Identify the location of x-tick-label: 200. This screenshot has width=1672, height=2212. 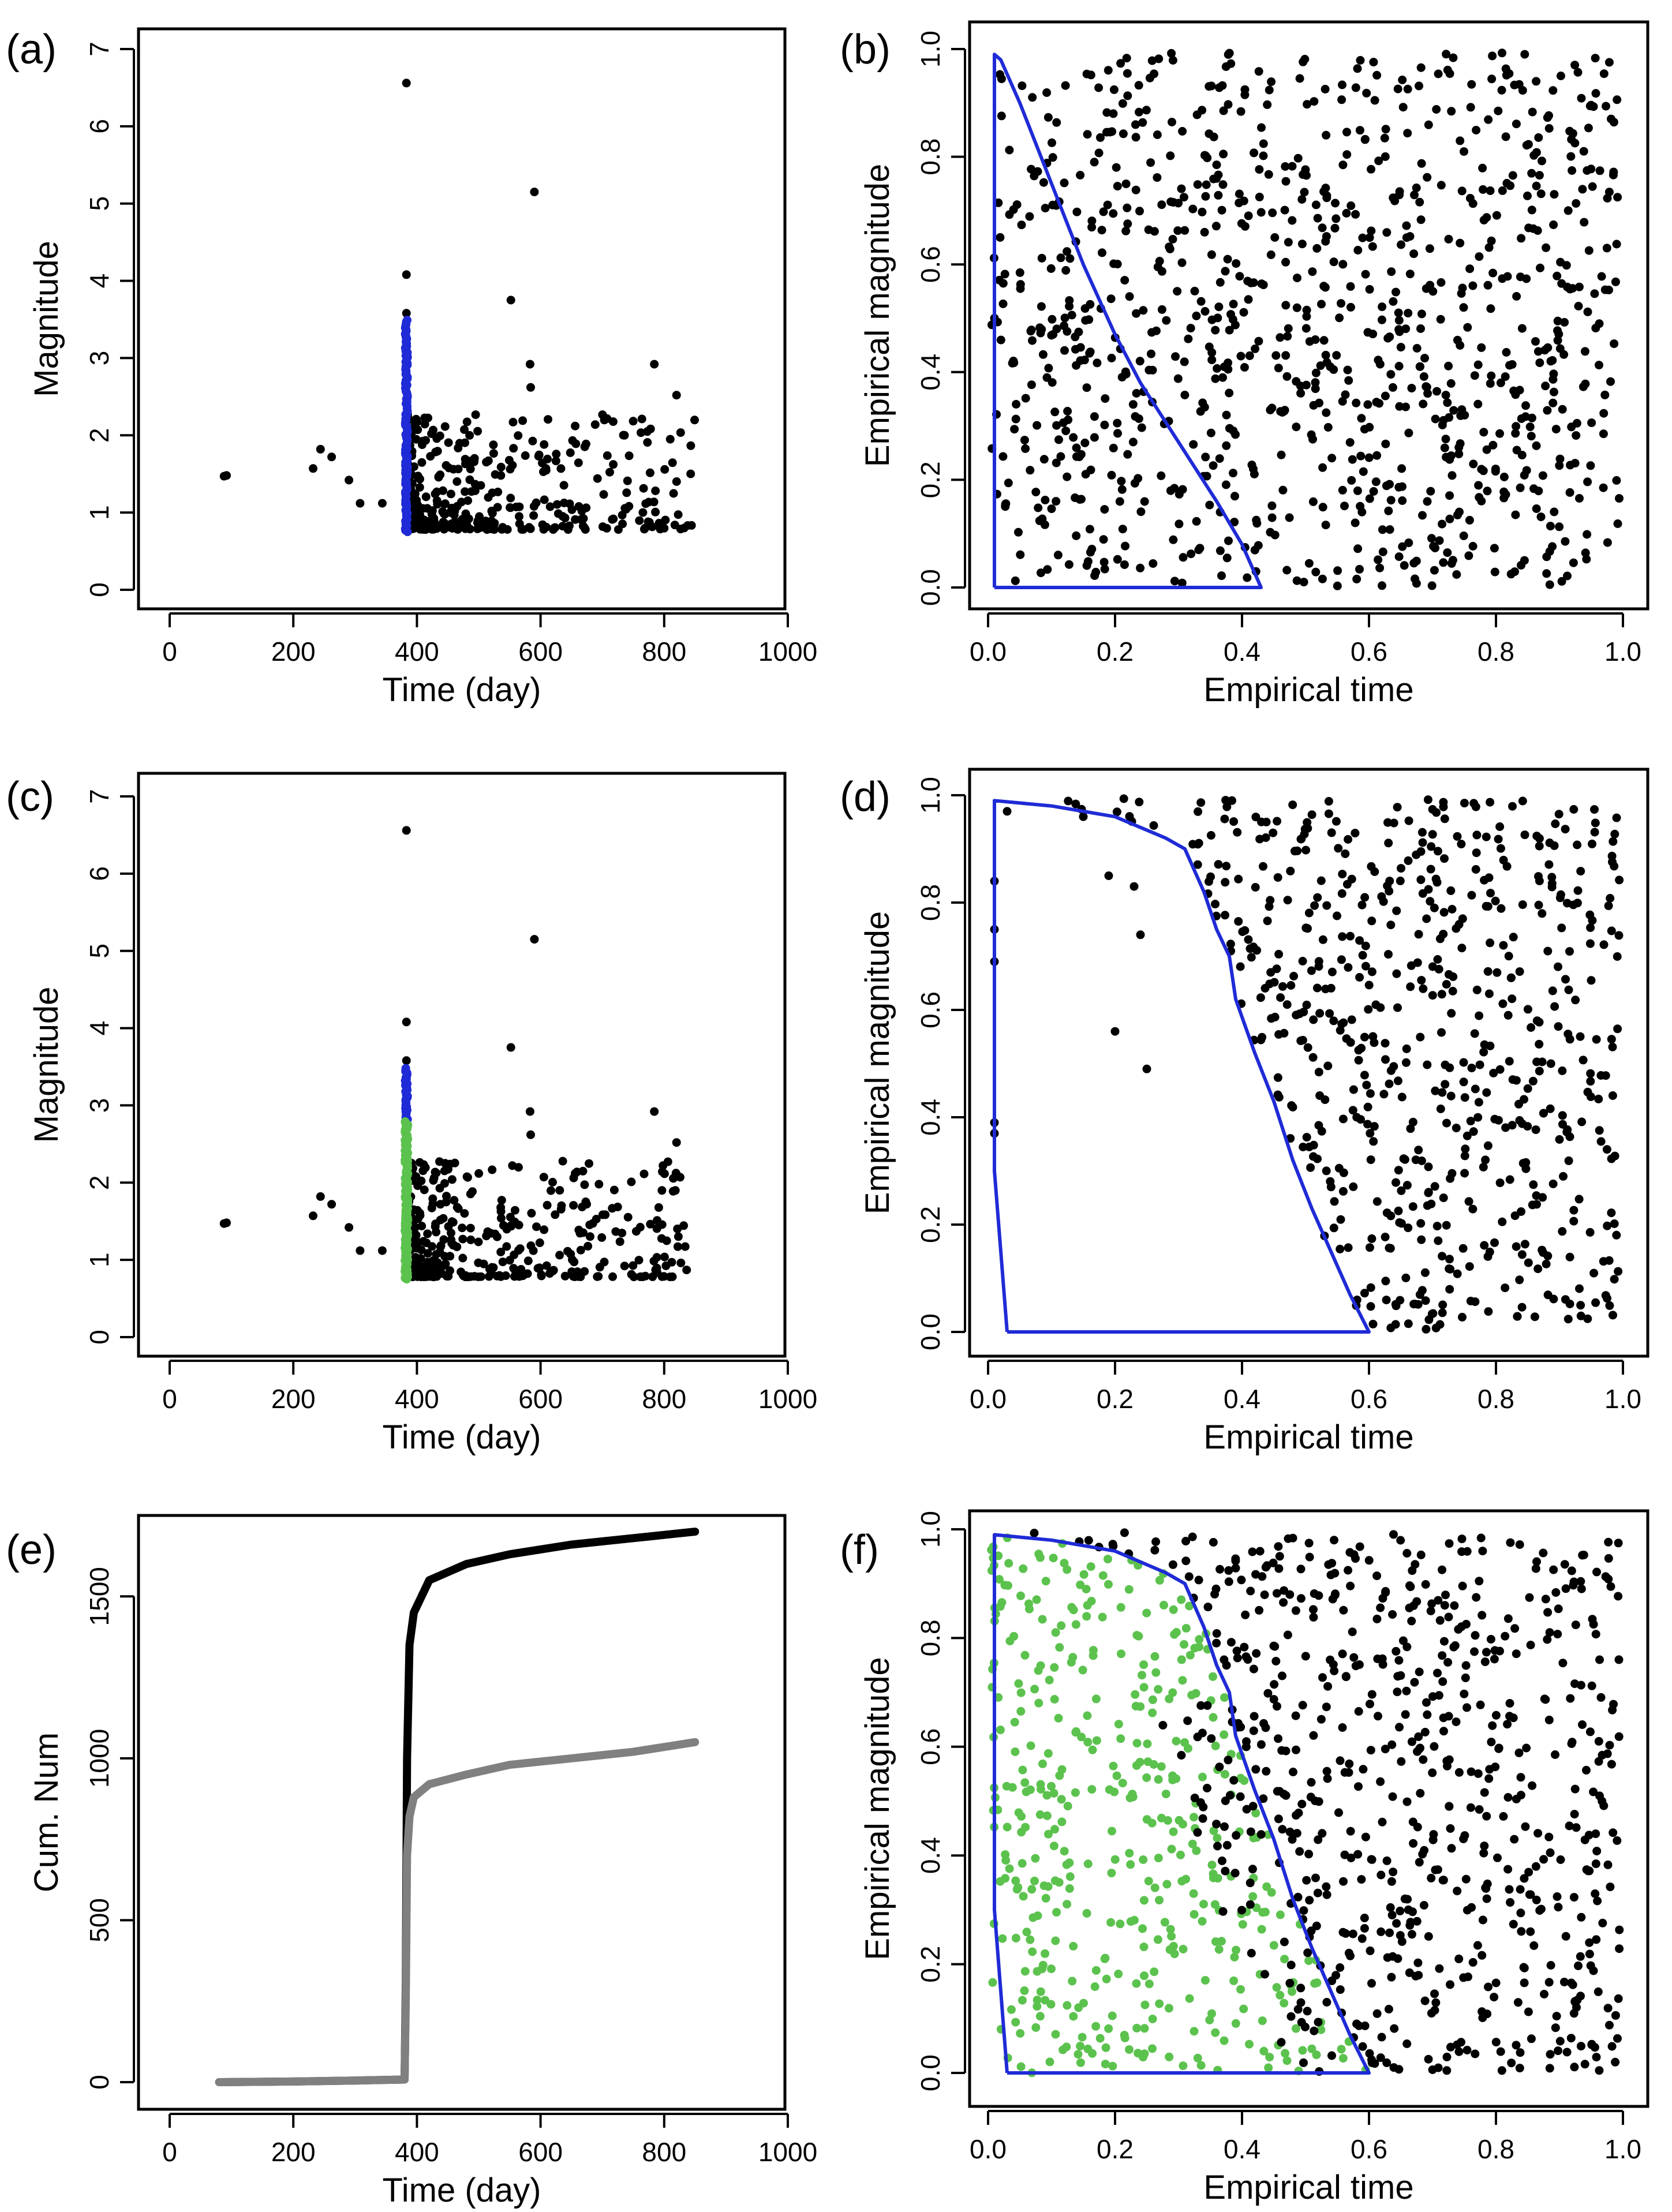
(293, 652).